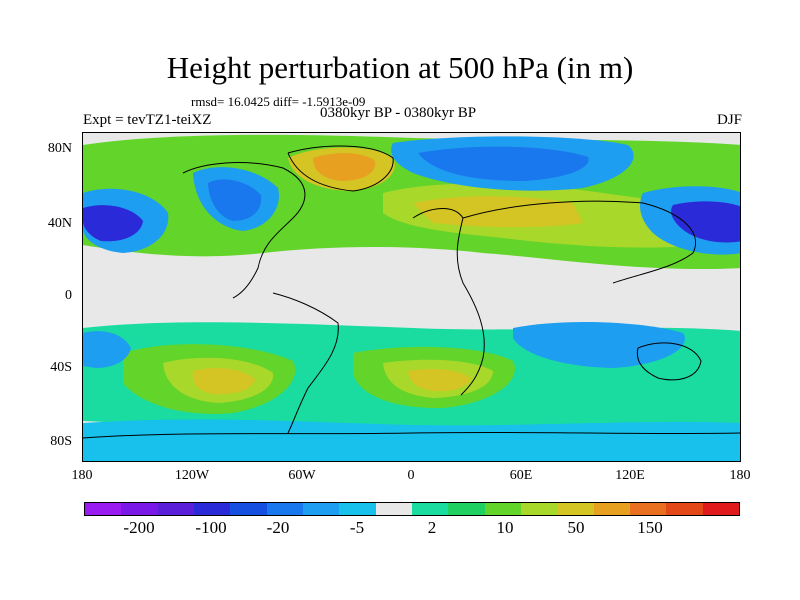  Describe the element at coordinates (729, 120) in the screenshot. I see `season-label: DJF` at that location.